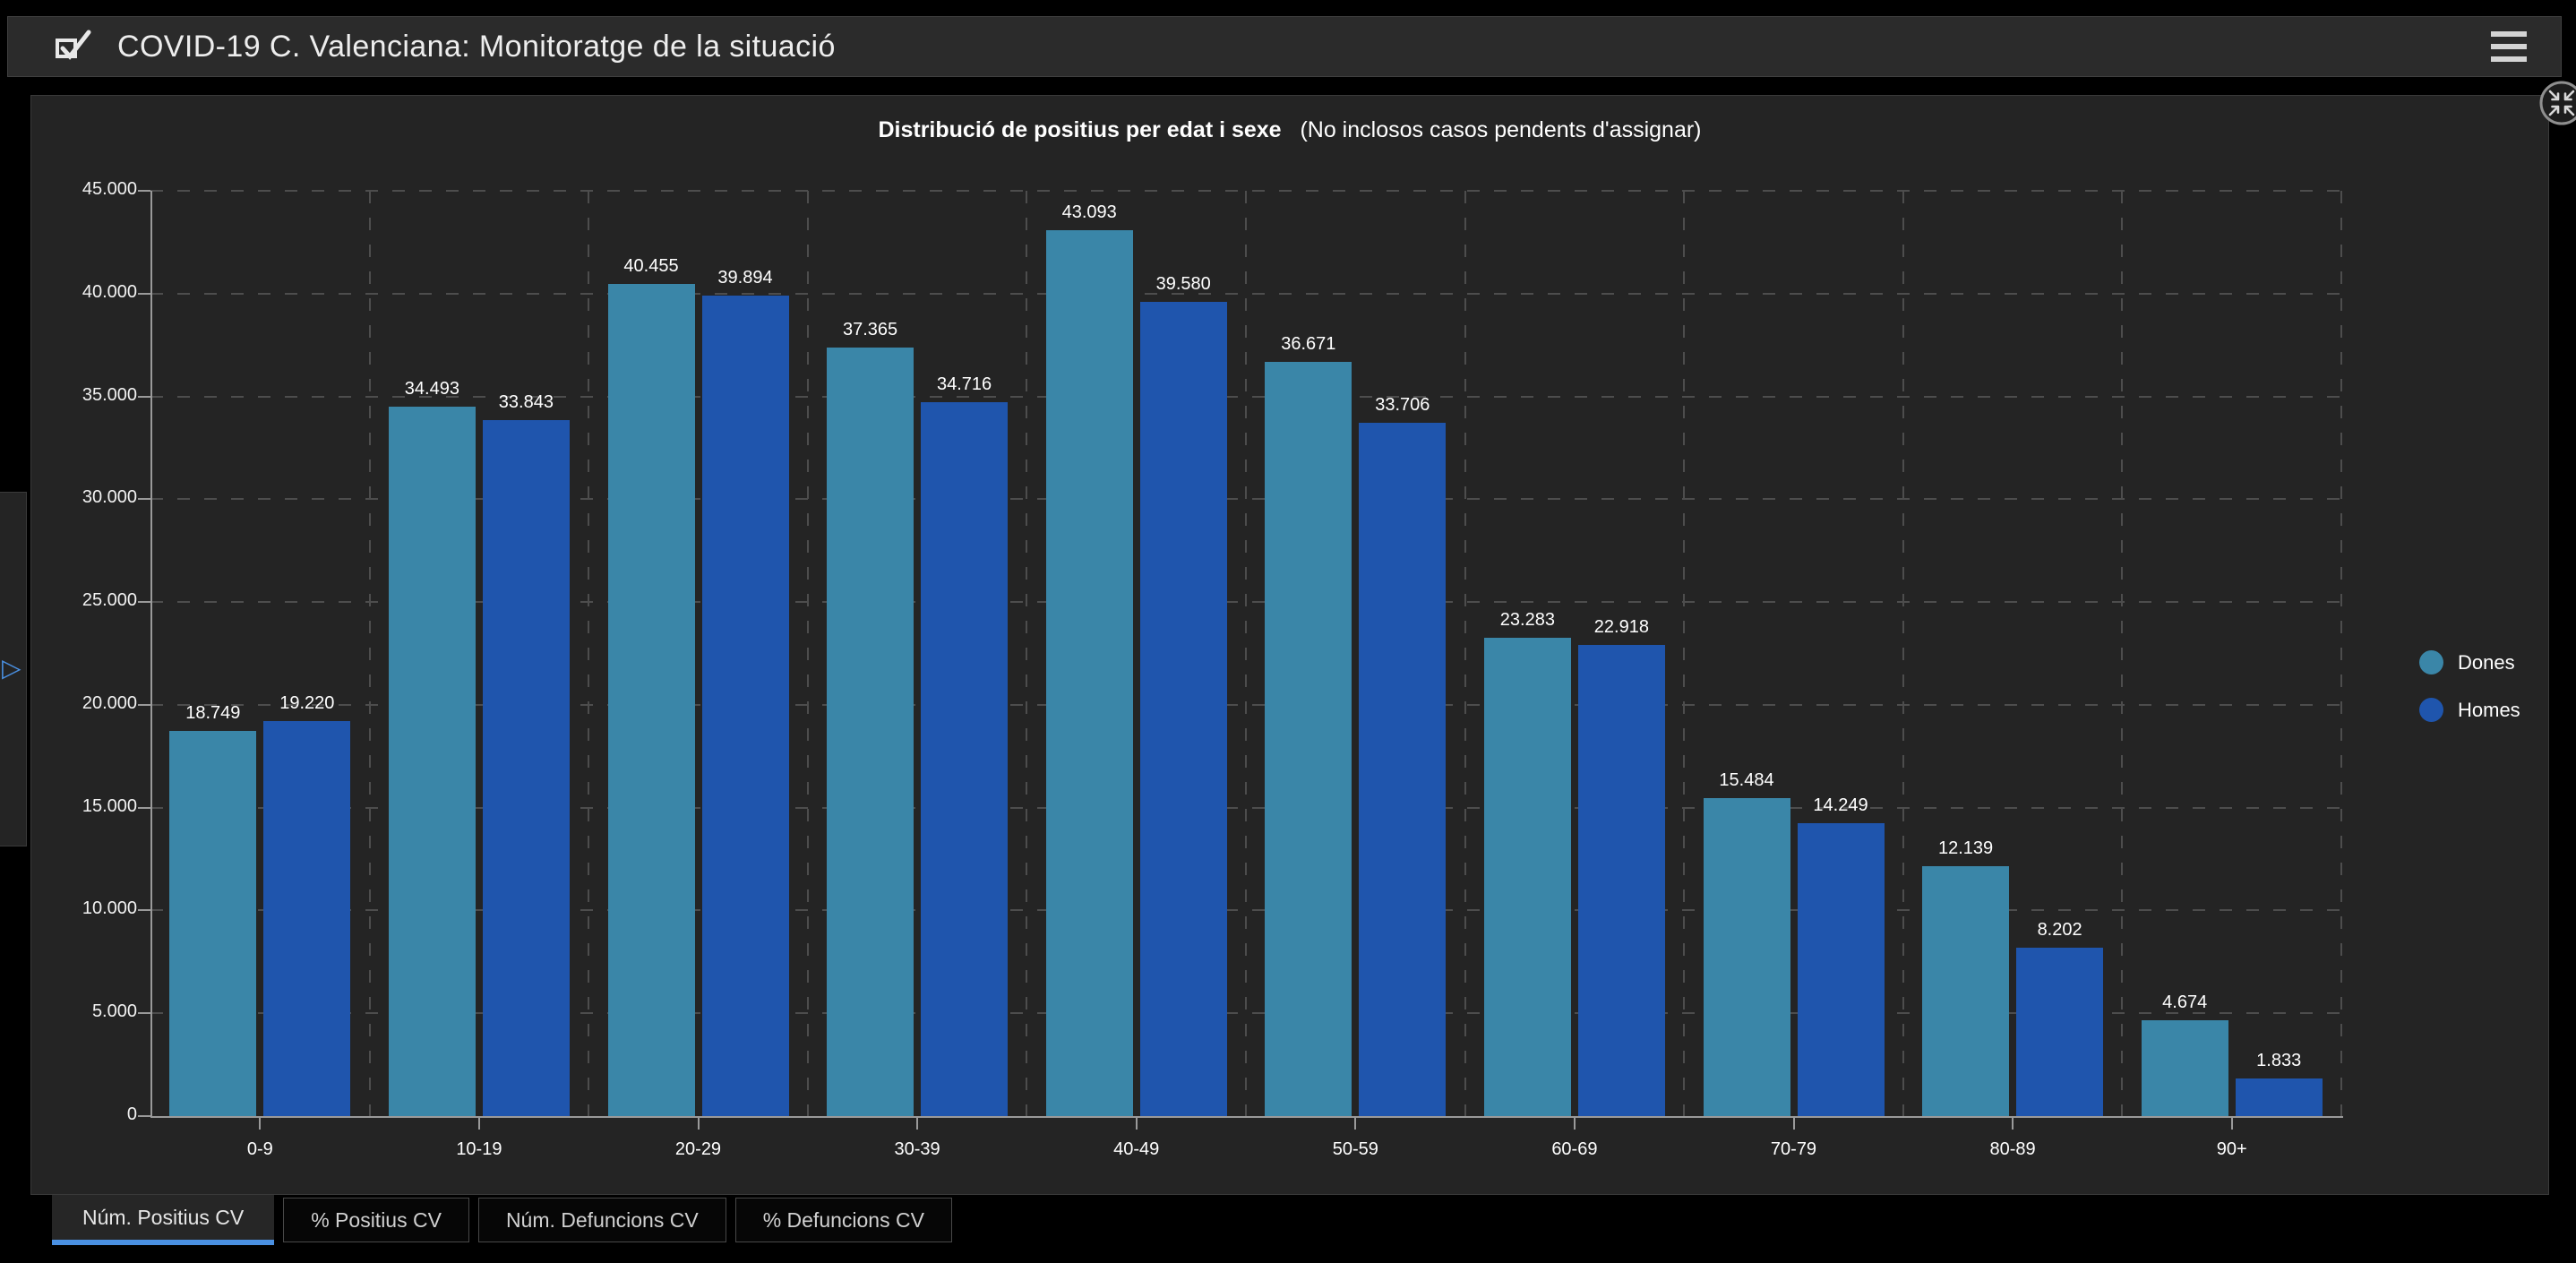 The height and width of the screenshot is (1263, 2576). I want to click on x-axis-category-label: 30-39, so click(917, 1149).